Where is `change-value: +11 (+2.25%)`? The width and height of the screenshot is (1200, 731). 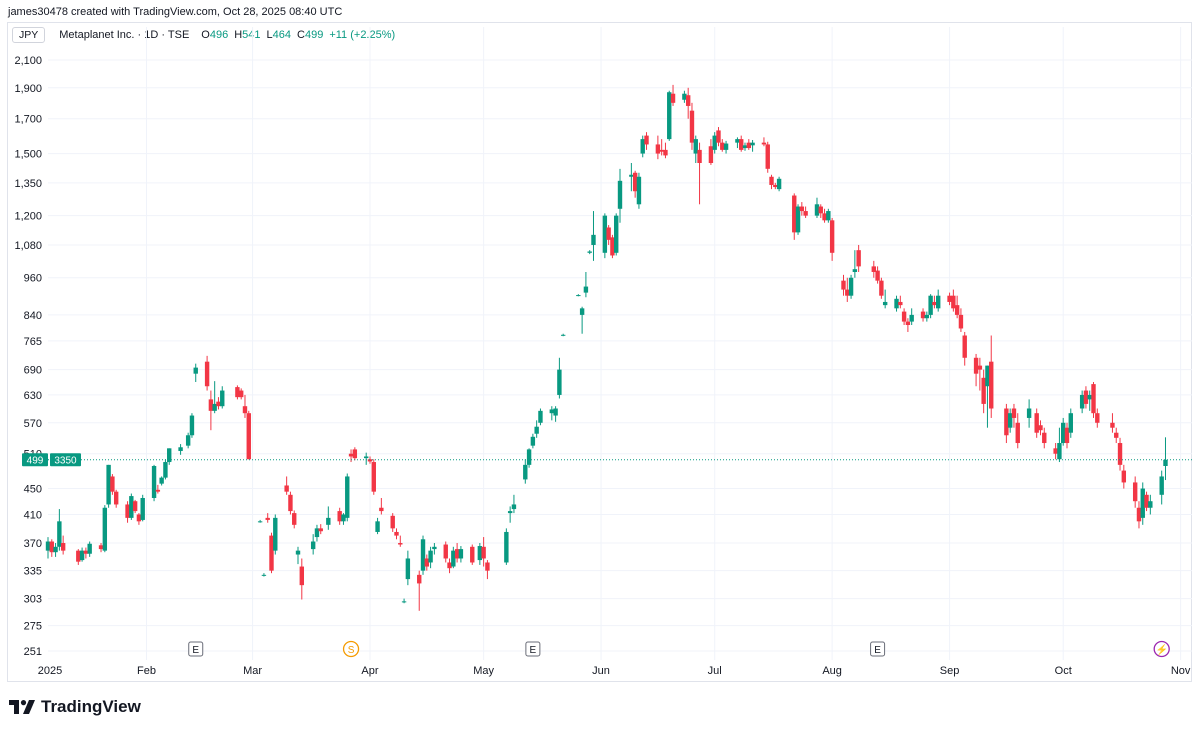
change-value: +11 (+2.25%) is located at coordinates (362, 35).